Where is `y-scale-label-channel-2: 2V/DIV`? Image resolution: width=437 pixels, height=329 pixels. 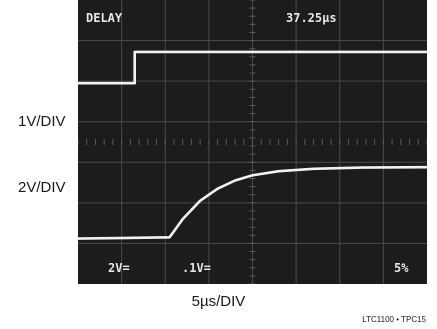 y-scale-label-channel-2: 2V/DIV is located at coordinates (42, 187).